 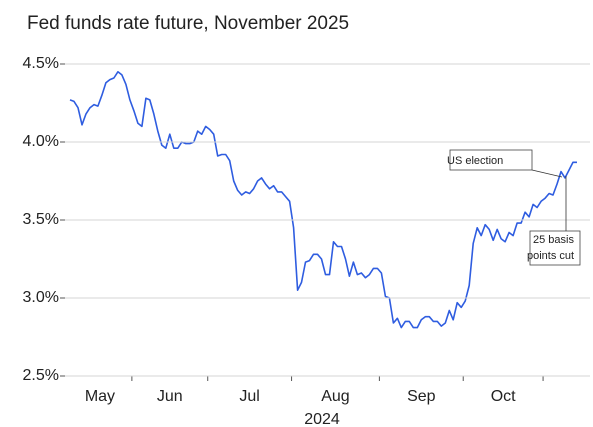 I want to click on annotation-us-election: US election, so click(x=505, y=163).